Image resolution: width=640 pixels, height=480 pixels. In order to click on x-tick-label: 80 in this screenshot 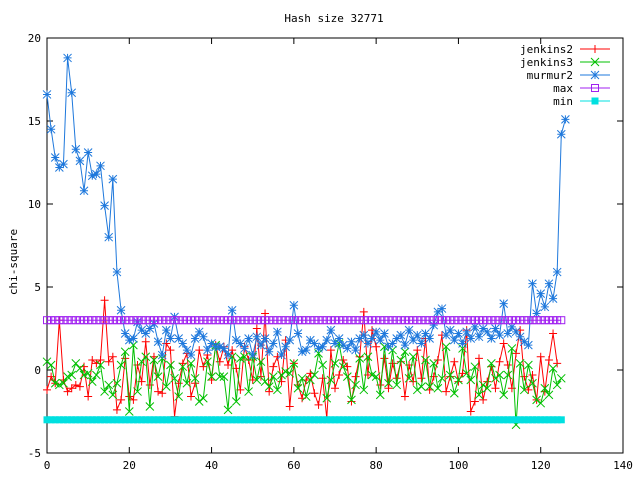, I will do `click(376, 465)`.